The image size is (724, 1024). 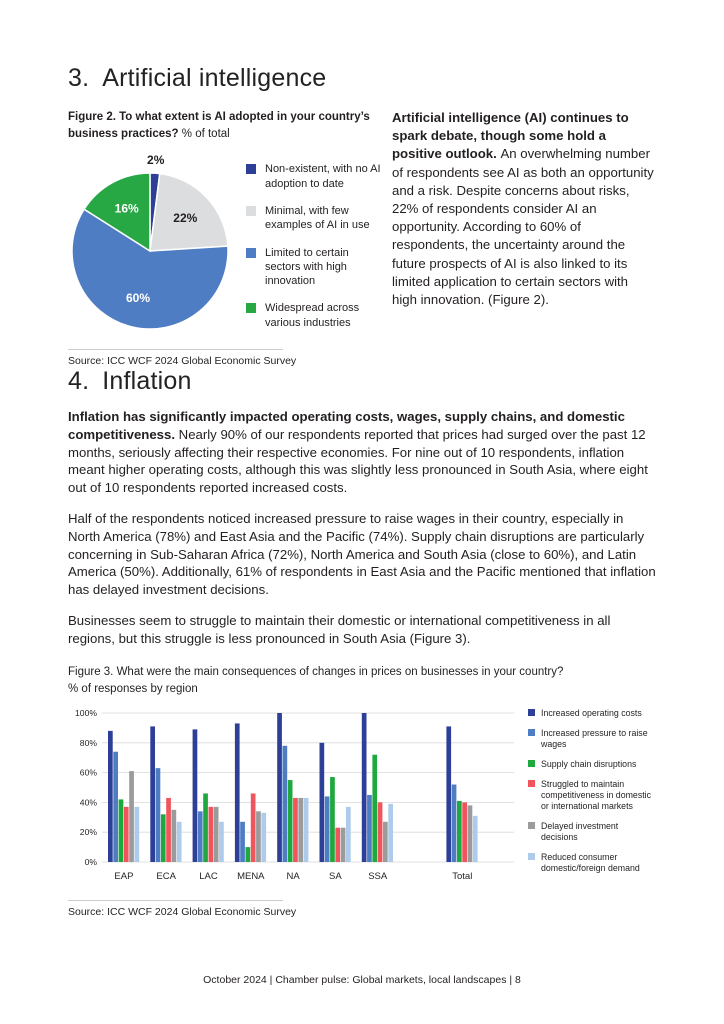 I want to click on bar-legend-item-5: Reduced consumer domestic/foreign demand, so click(x=591, y=863).